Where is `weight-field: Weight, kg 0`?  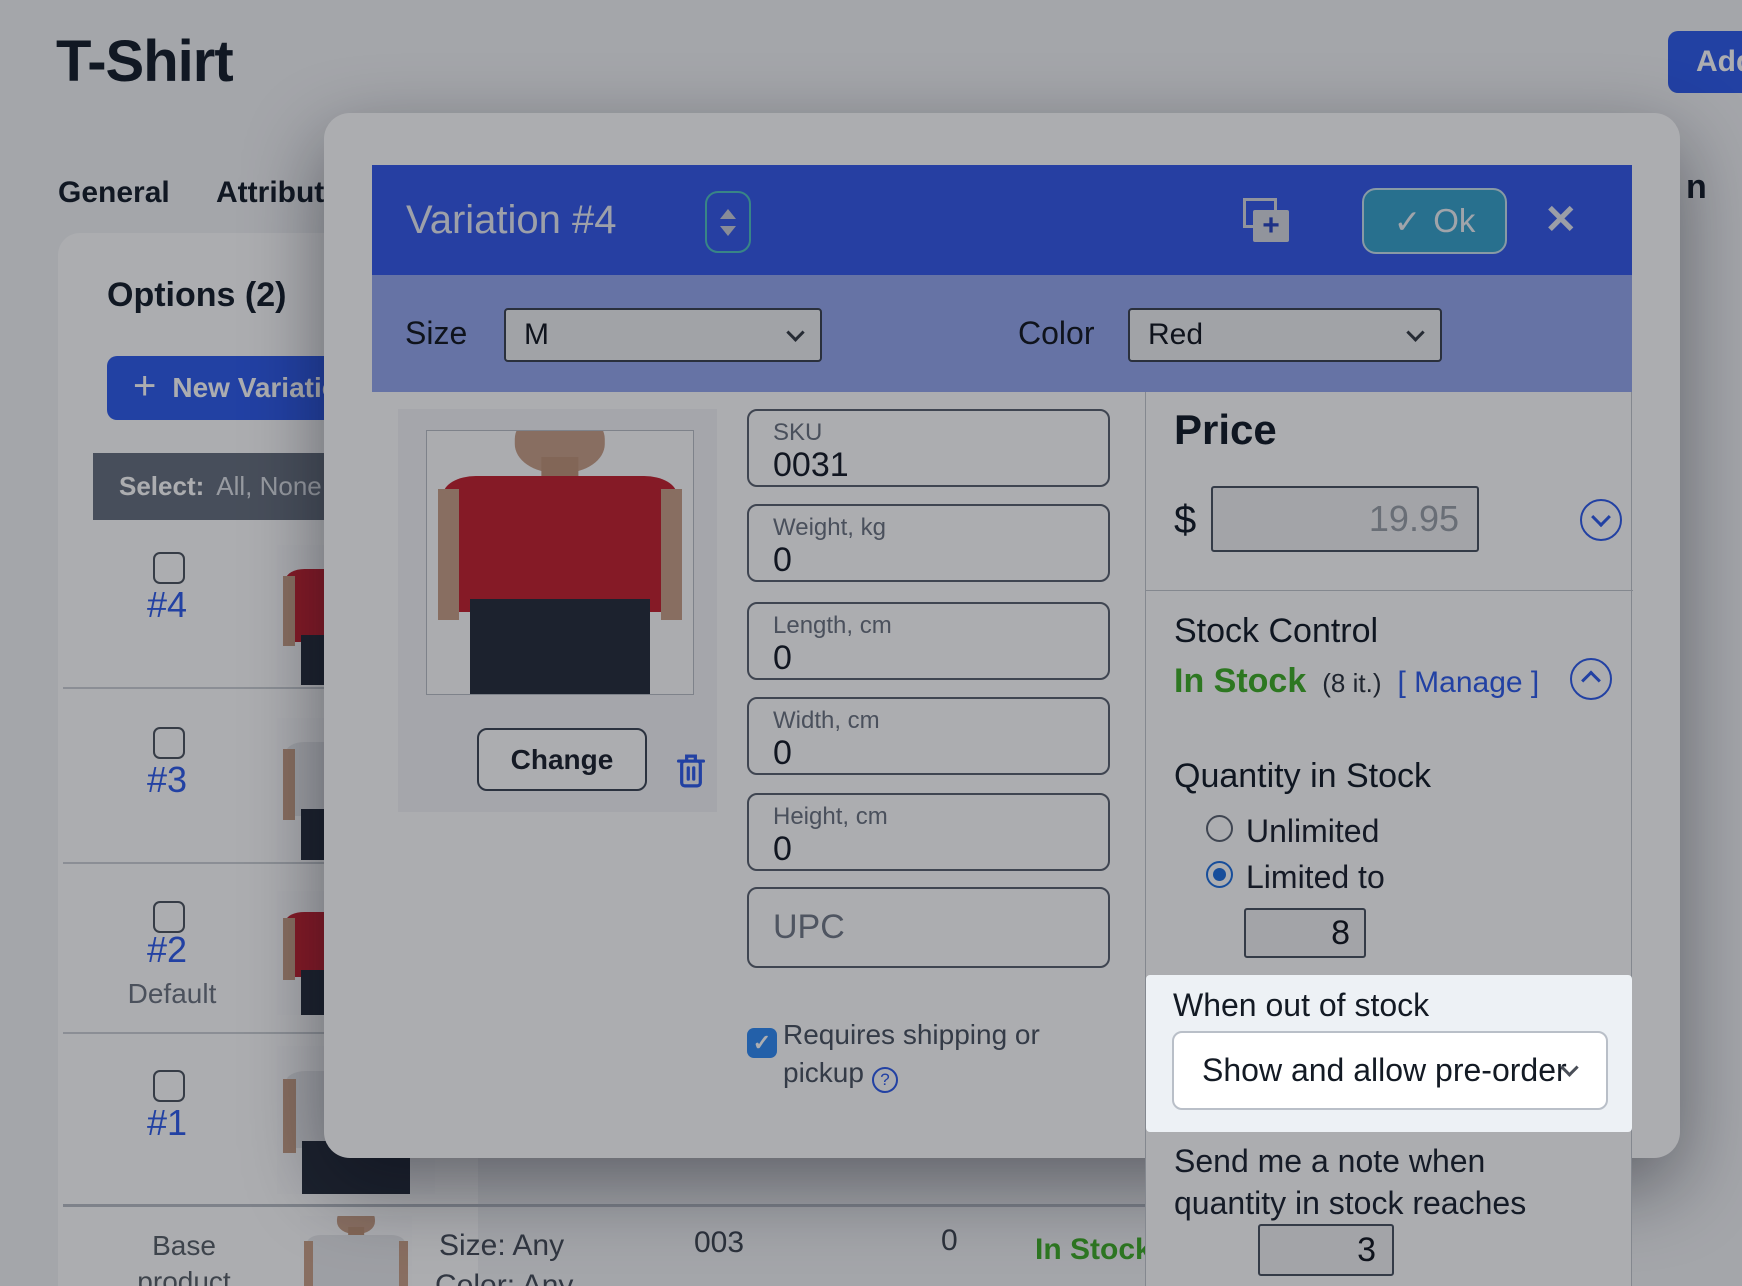
weight-field: Weight, kg 0 is located at coordinates (928, 543).